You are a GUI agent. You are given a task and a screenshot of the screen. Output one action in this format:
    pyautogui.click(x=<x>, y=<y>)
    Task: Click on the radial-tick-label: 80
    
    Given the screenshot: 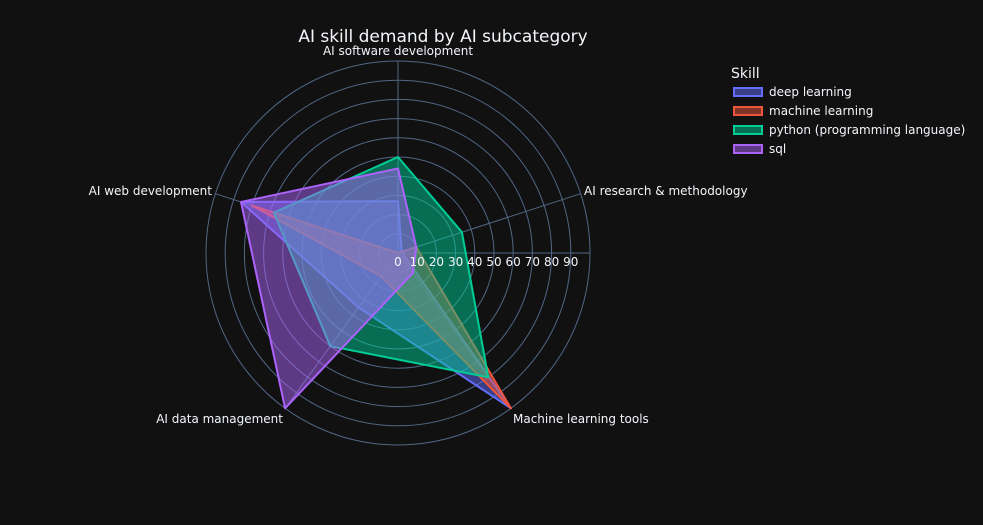 What is the action you would take?
    pyautogui.click(x=551, y=262)
    